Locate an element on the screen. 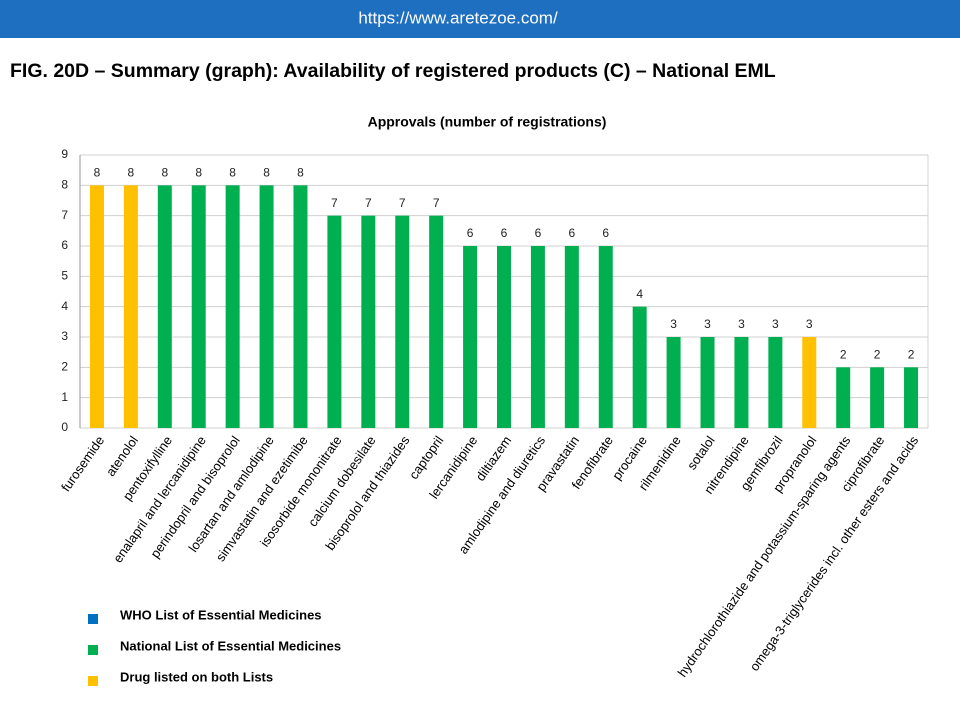  chart-title: Approvals (number of registrations) is located at coordinates (487, 122).